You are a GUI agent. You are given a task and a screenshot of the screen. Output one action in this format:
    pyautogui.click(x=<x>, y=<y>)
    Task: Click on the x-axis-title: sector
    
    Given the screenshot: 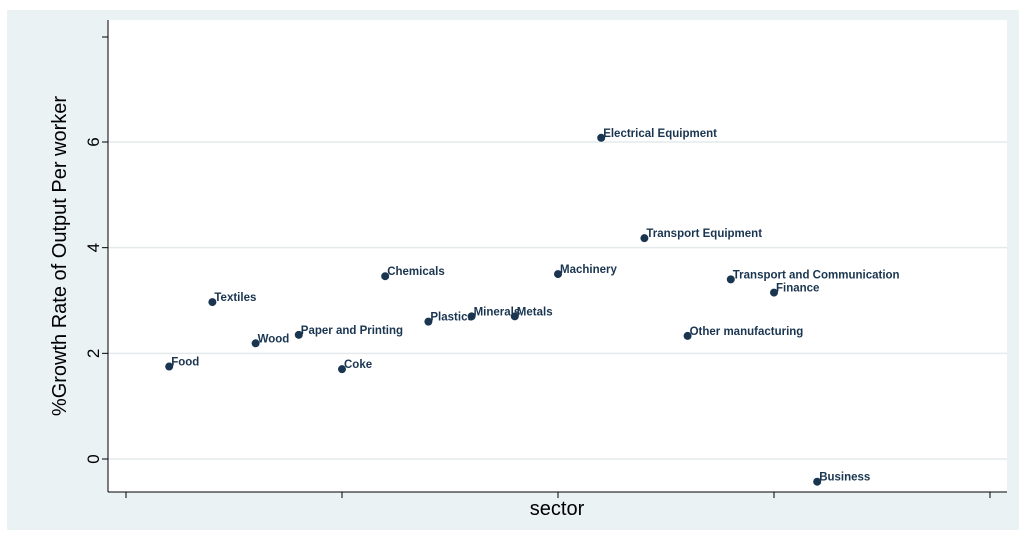 What is the action you would take?
    pyautogui.click(x=557, y=509)
    